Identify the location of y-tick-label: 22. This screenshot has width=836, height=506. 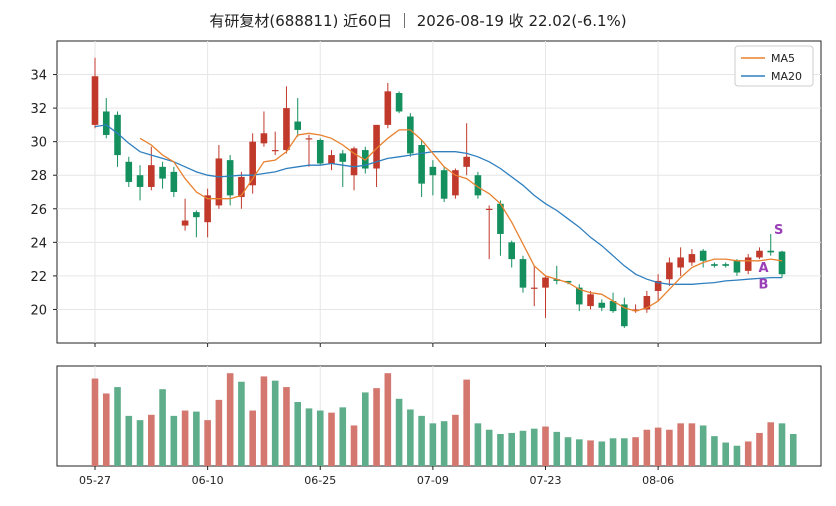
(38, 277).